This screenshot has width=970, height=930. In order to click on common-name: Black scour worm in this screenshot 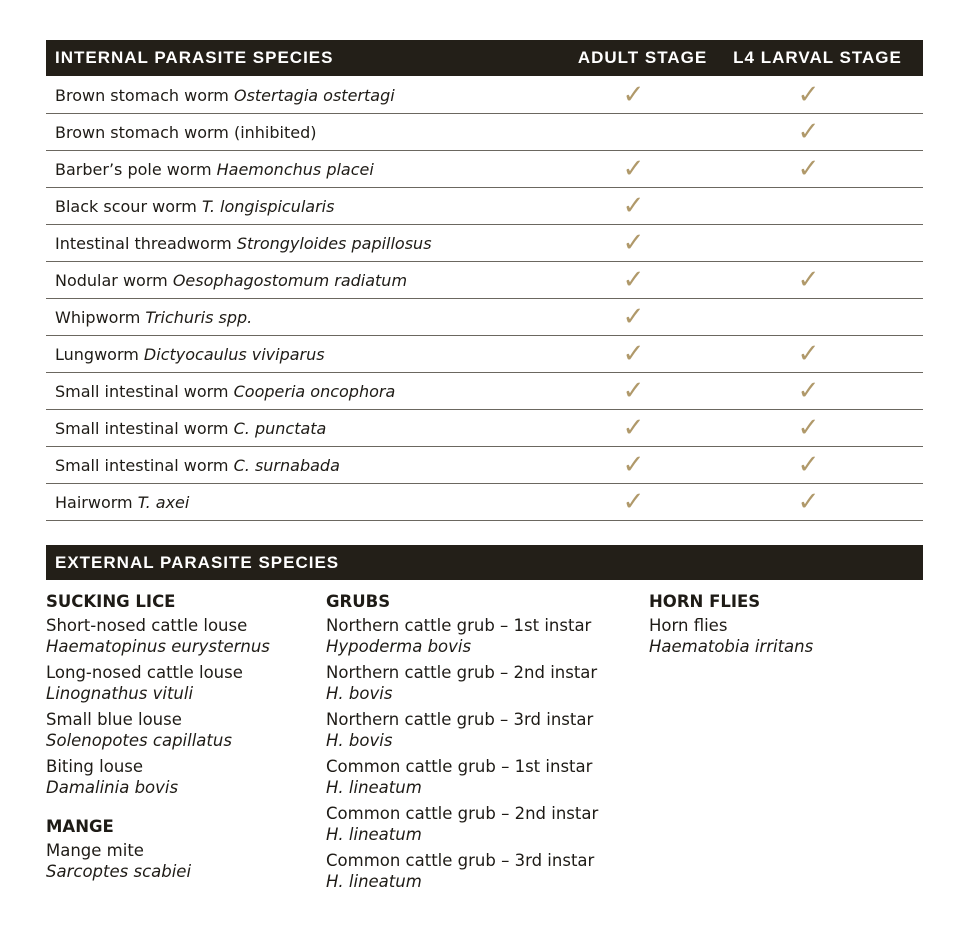, I will do `click(126, 206)`.